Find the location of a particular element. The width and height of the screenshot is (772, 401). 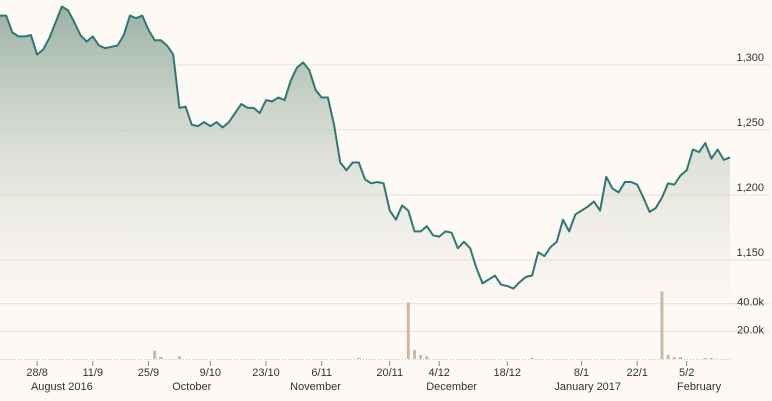

volume-tick-label: 20.0k is located at coordinates (750, 330).